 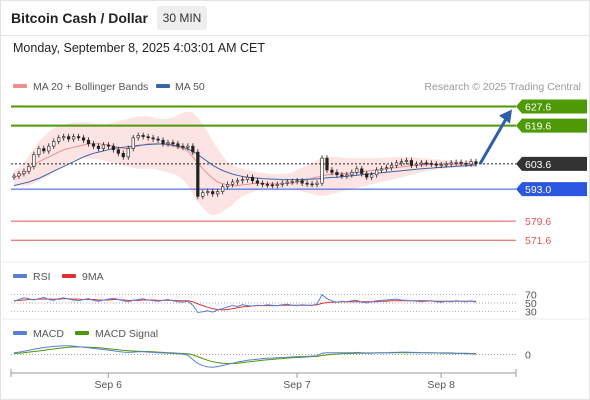 What do you see at coordinates (494, 139) in the screenshot?
I see `forecast-arrow-shaft` at bounding box center [494, 139].